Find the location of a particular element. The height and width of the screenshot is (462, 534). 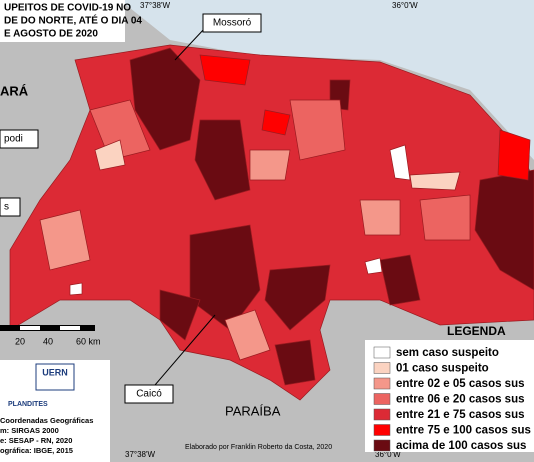

legend-label: 01 caso suspeito is located at coordinates (442, 369).